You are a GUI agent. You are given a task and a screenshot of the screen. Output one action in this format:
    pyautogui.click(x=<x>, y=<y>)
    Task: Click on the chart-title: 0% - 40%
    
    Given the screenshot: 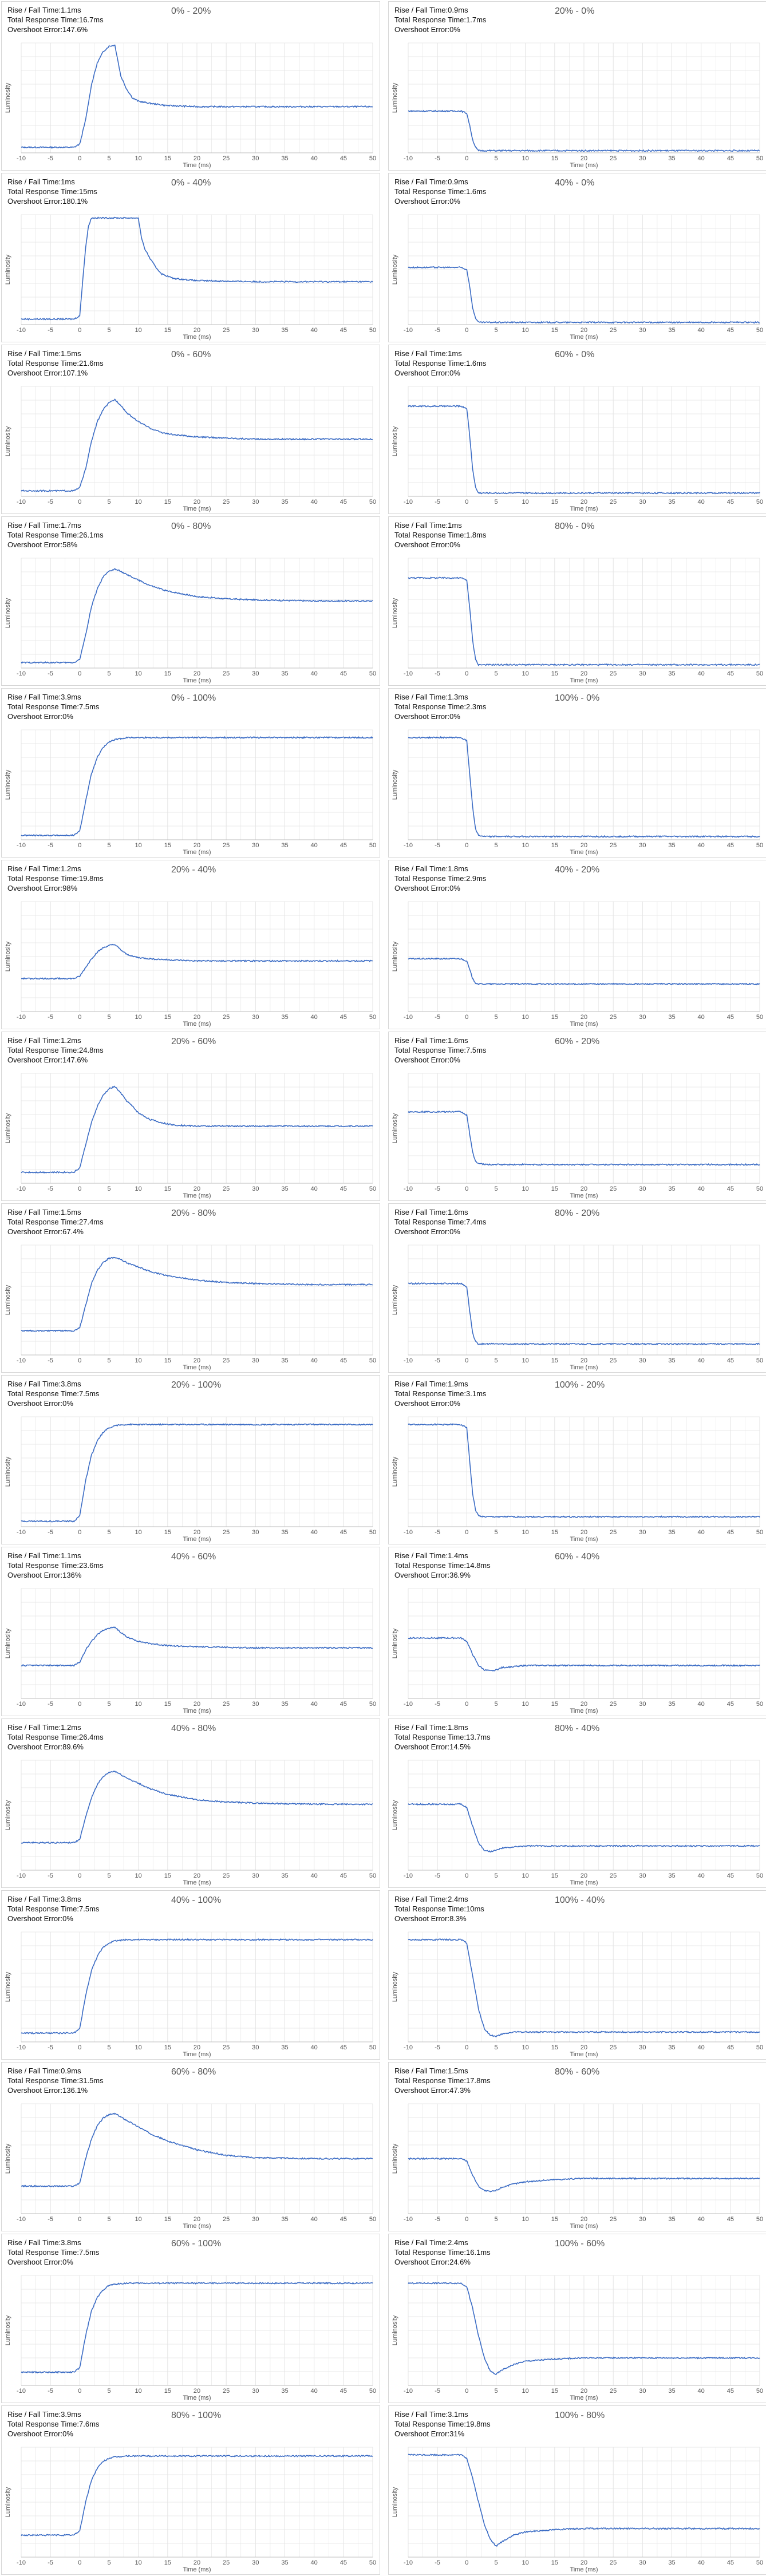 What is the action you would take?
    pyautogui.click(x=191, y=183)
    